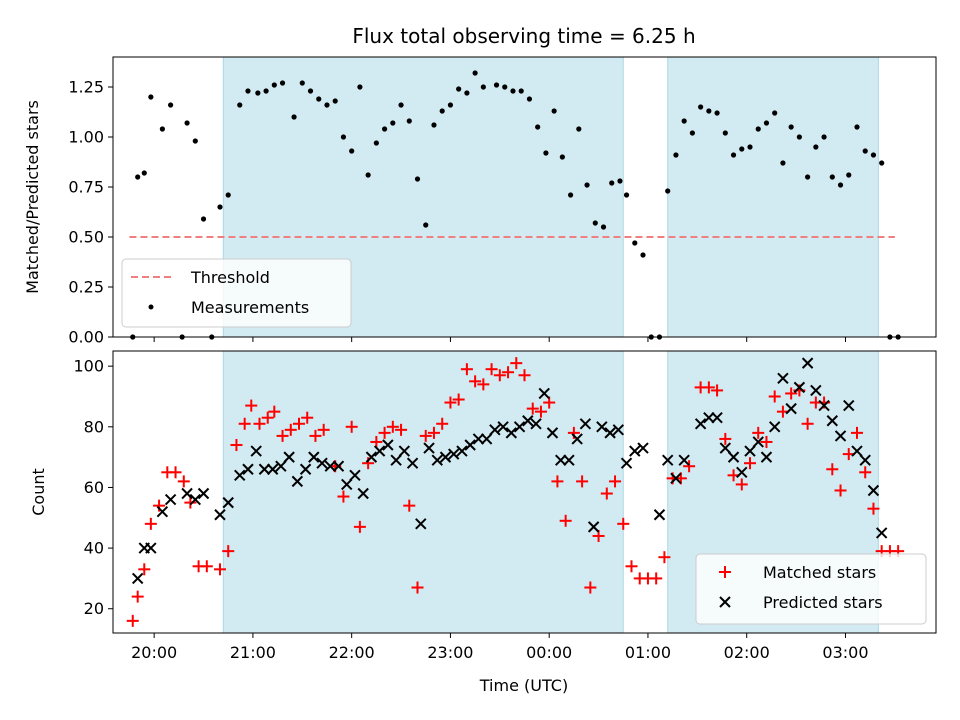 Image resolution: width=960 pixels, height=720 pixels. What do you see at coordinates (86, 87) in the screenshot?
I see `y-tick-label: 1.25` at bounding box center [86, 87].